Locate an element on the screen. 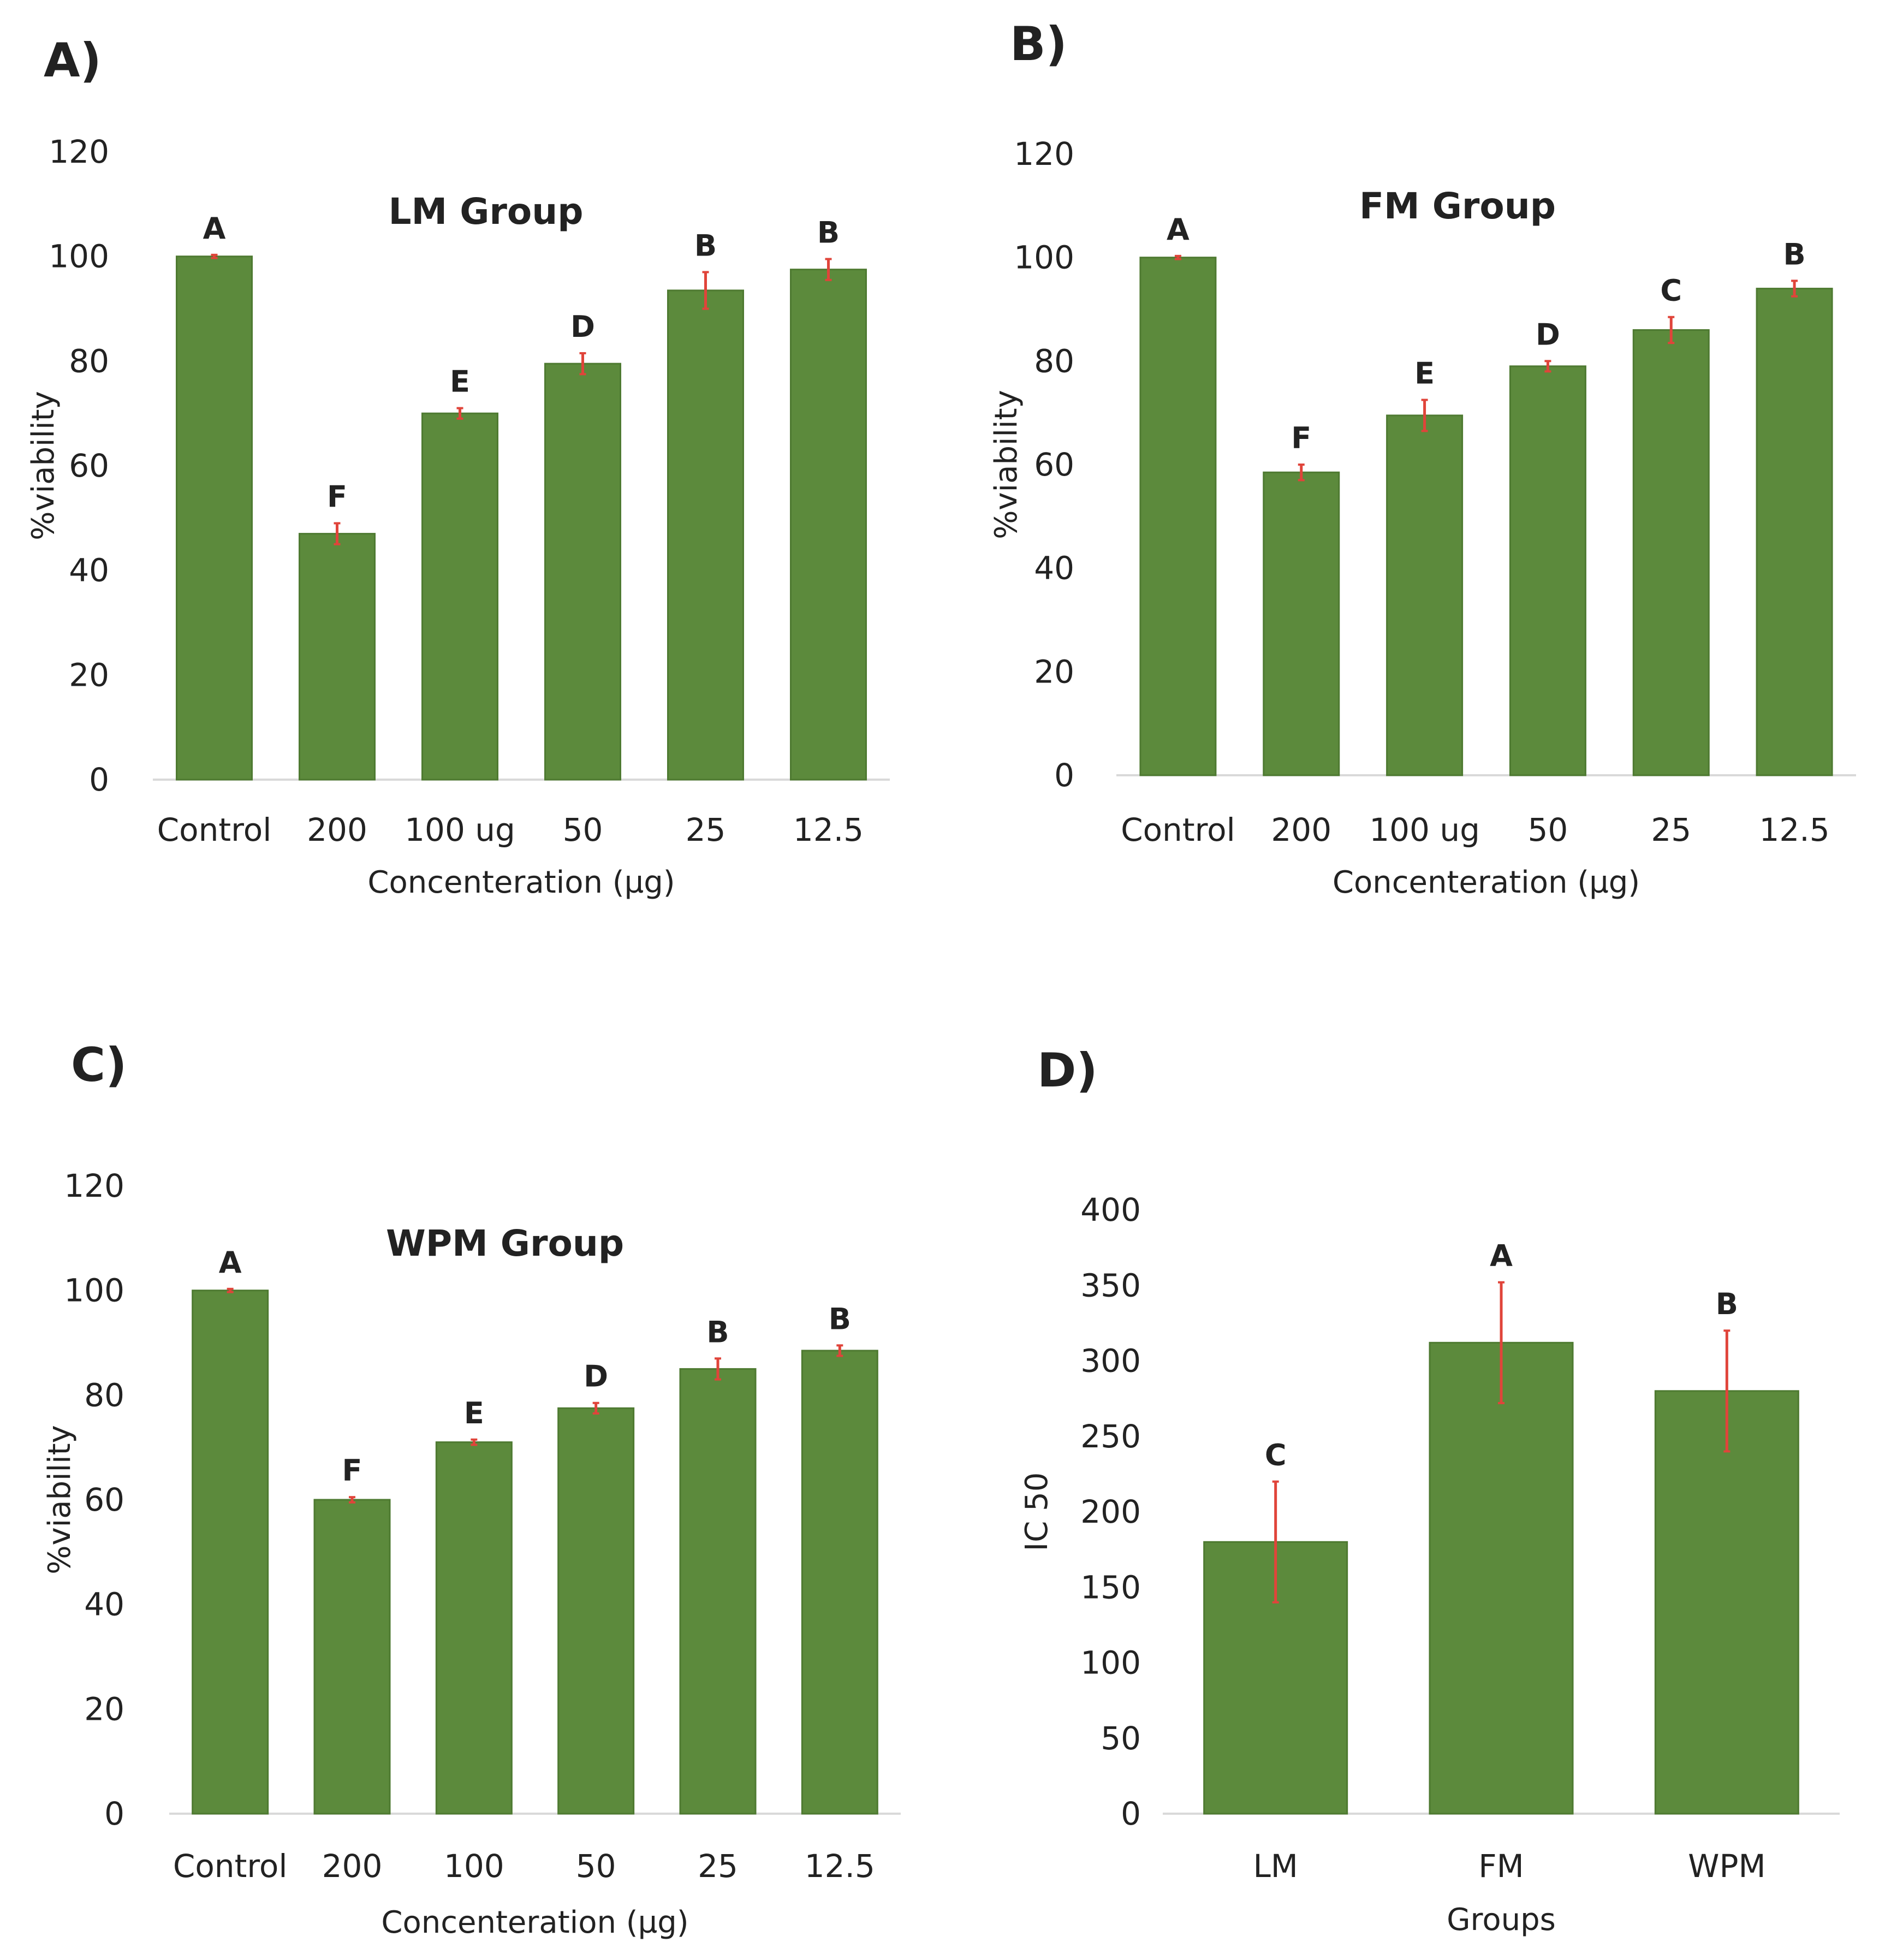  y-tick-label: 50 is located at coordinates (1121, 1738).